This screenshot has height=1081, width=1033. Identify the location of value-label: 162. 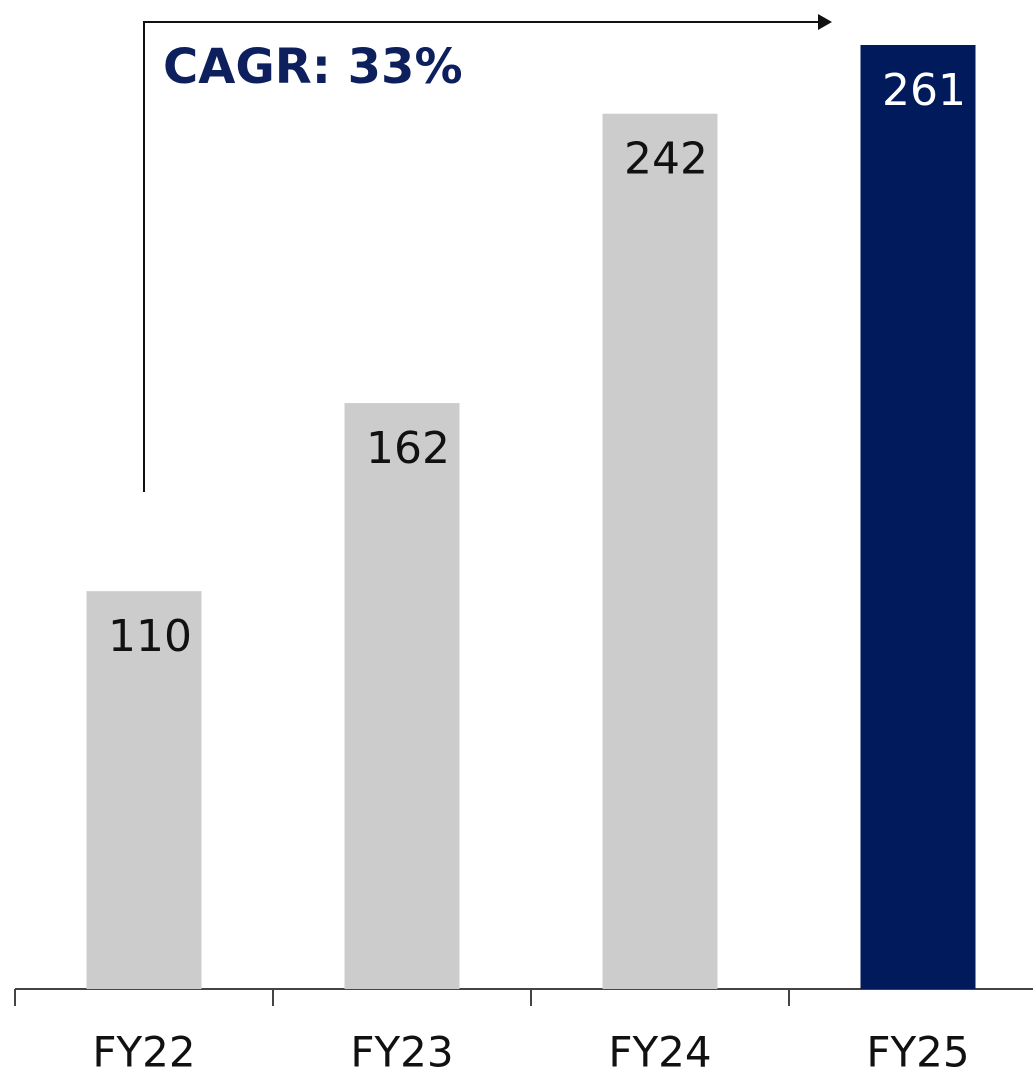
(408, 448).